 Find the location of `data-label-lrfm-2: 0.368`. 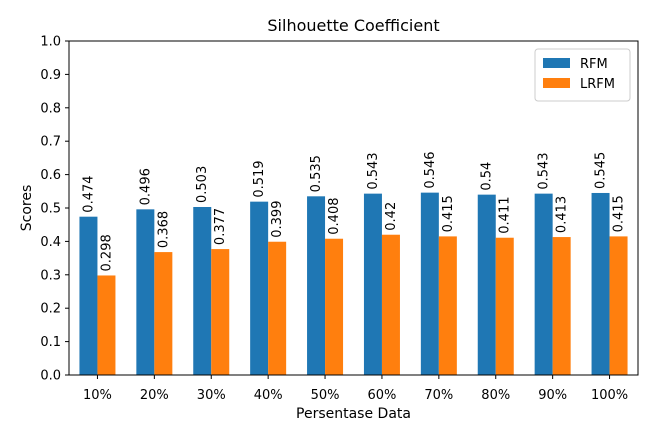

data-label-lrfm-2: 0.368 is located at coordinates (163, 229).